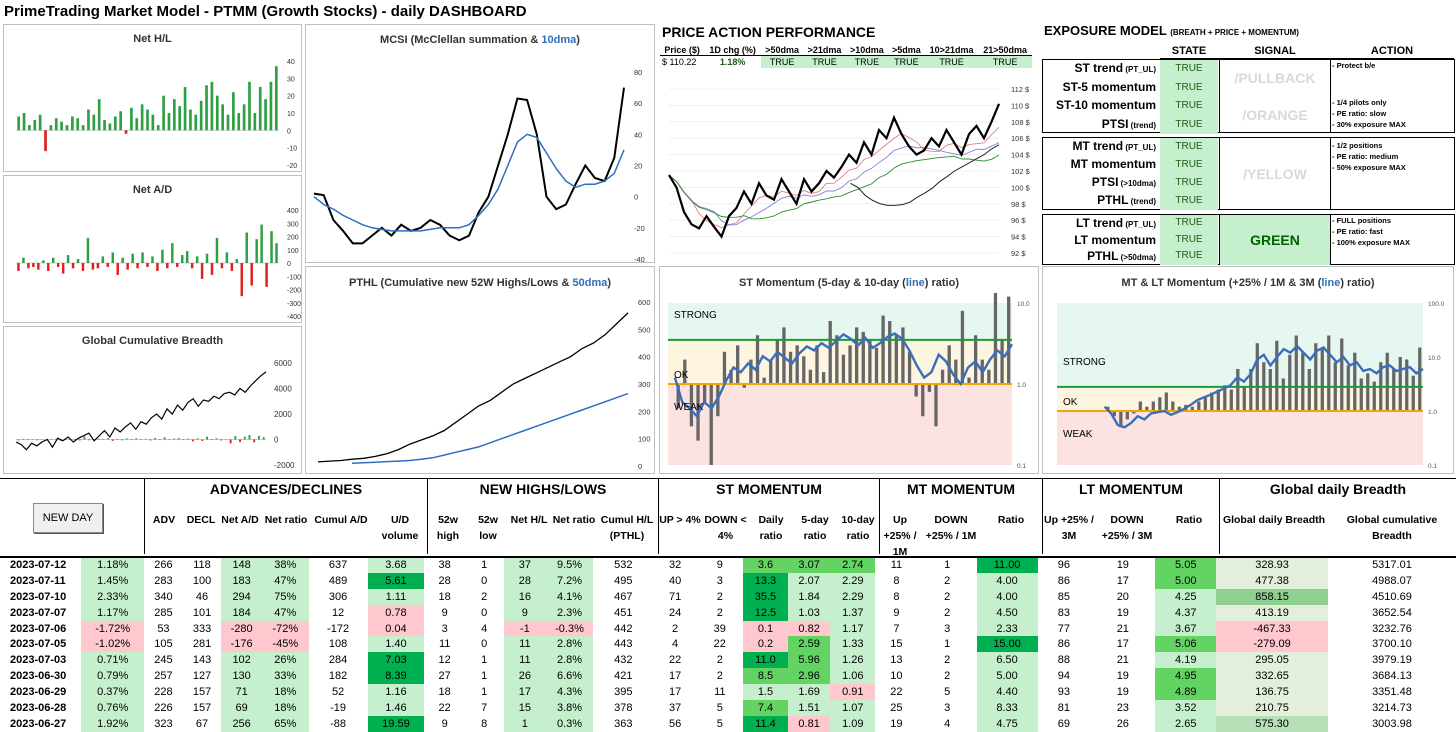 The height and width of the screenshot is (732, 1456). Describe the element at coordinates (1272, 676) in the screenshot. I see `table-cell: 332.65` at that location.